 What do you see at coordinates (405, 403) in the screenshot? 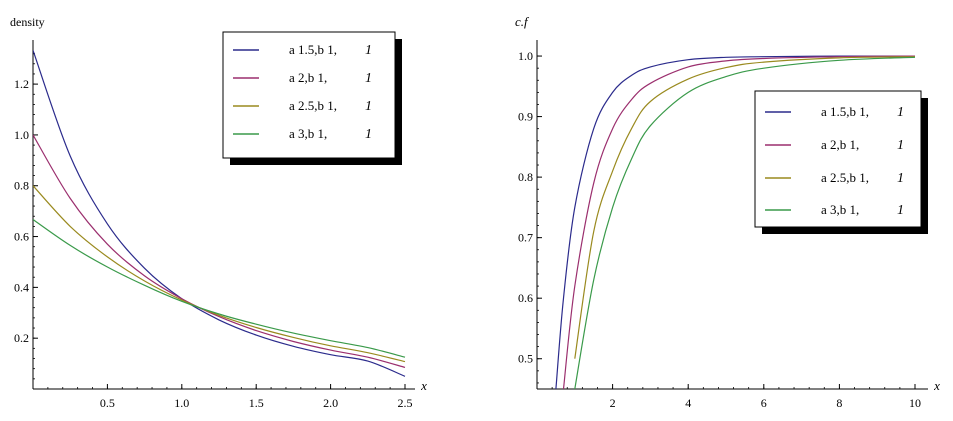
I see `x-tick-label: 2.5` at bounding box center [405, 403].